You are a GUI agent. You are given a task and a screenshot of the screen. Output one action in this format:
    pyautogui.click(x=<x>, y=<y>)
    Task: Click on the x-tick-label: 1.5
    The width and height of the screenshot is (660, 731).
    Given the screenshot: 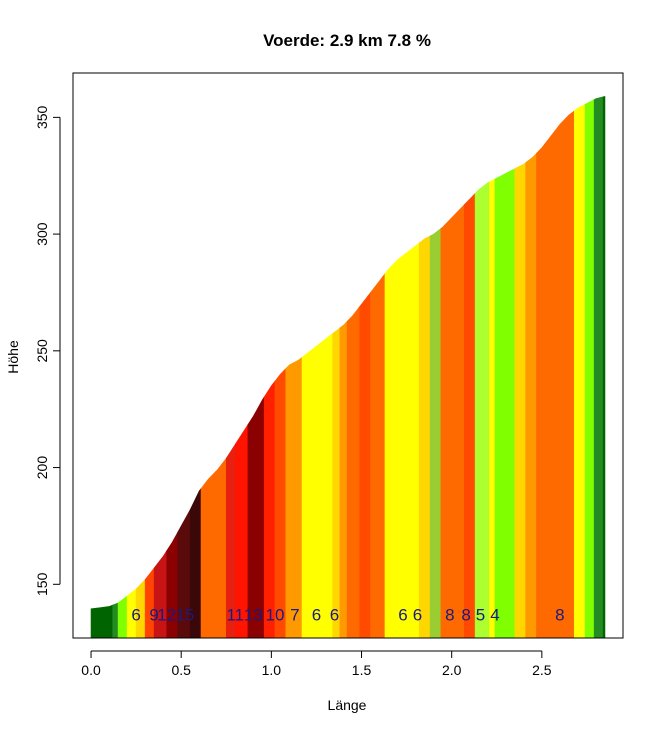 What is the action you would take?
    pyautogui.click(x=362, y=670)
    